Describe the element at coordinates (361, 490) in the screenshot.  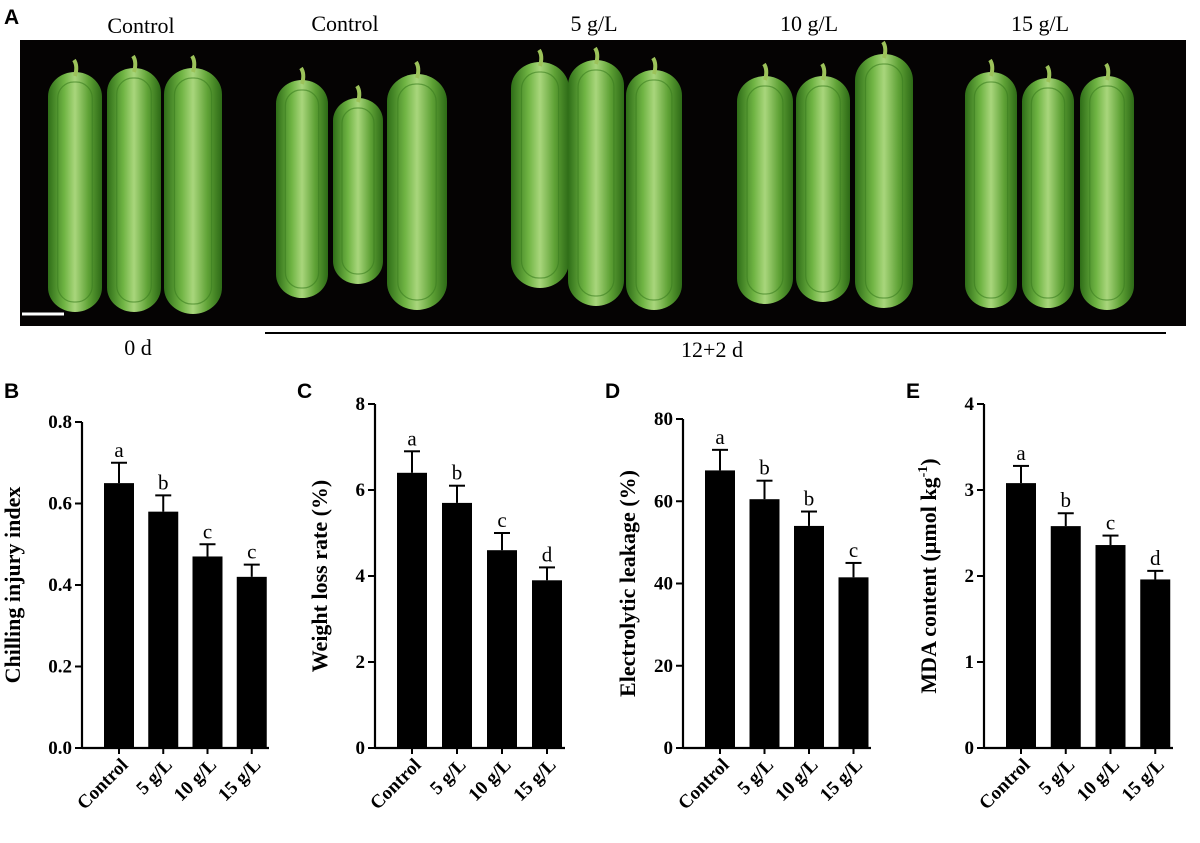
I see `y-tick-label: 6` at that location.